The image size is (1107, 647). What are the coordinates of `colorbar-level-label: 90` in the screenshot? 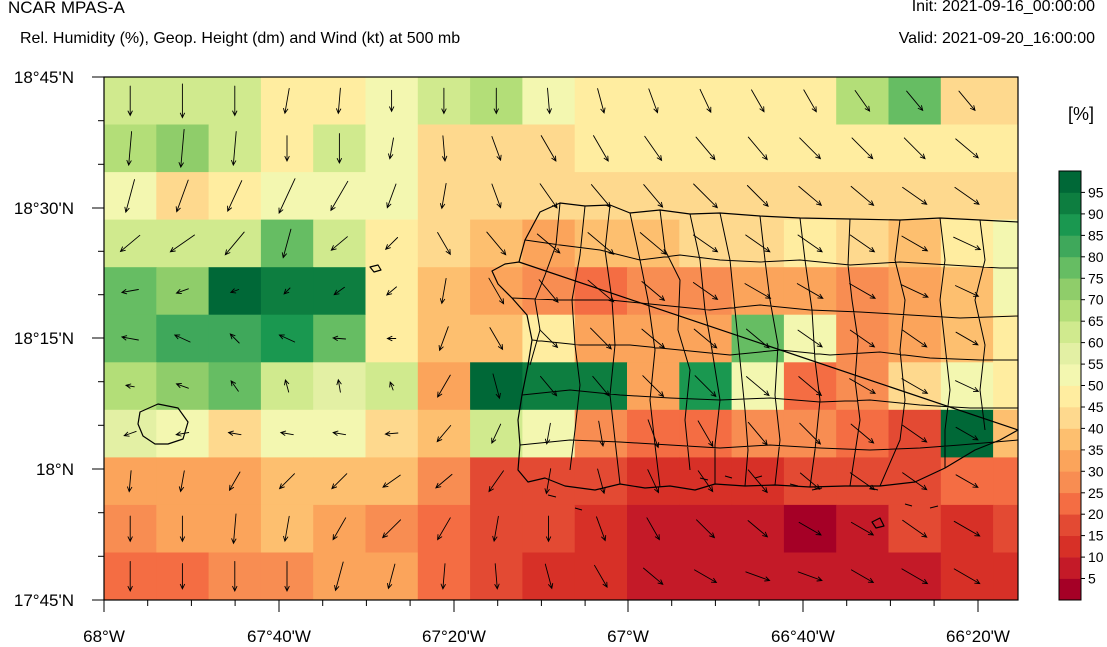 It's located at (1096, 214).